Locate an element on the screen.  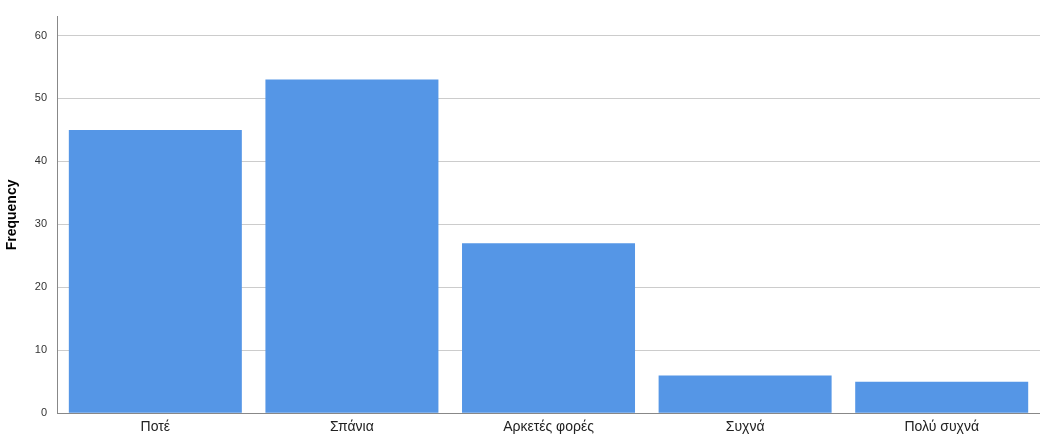
y-tick-label: 10 is located at coordinates (41, 349).